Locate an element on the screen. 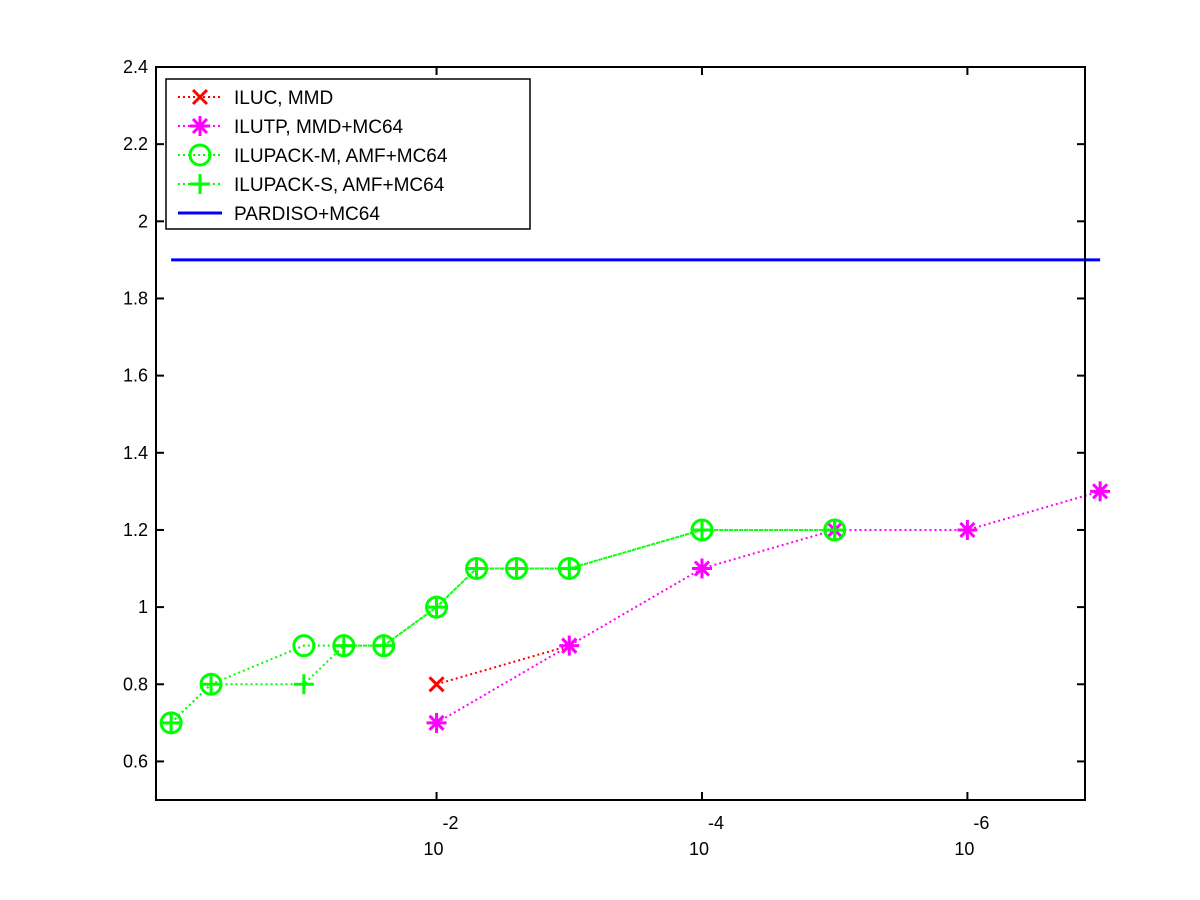 Image resolution: width=1200 pixels, height=900 pixels. y-tick-label: 2.4 is located at coordinates (135, 67).